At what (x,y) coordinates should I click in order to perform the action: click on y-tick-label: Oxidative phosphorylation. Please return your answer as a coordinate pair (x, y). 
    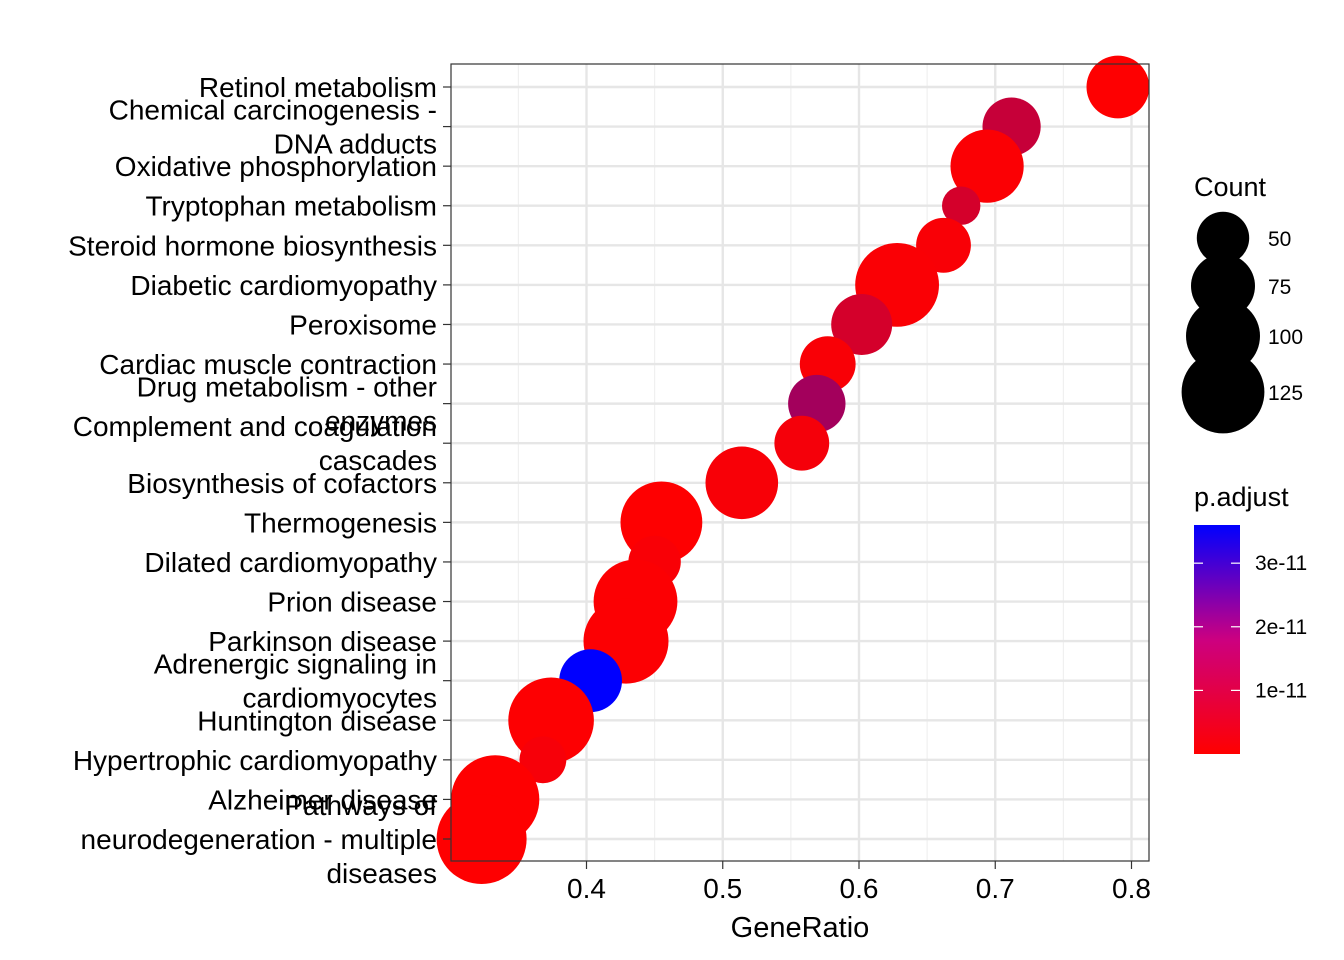
    Looking at the image, I should click on (276, 166).